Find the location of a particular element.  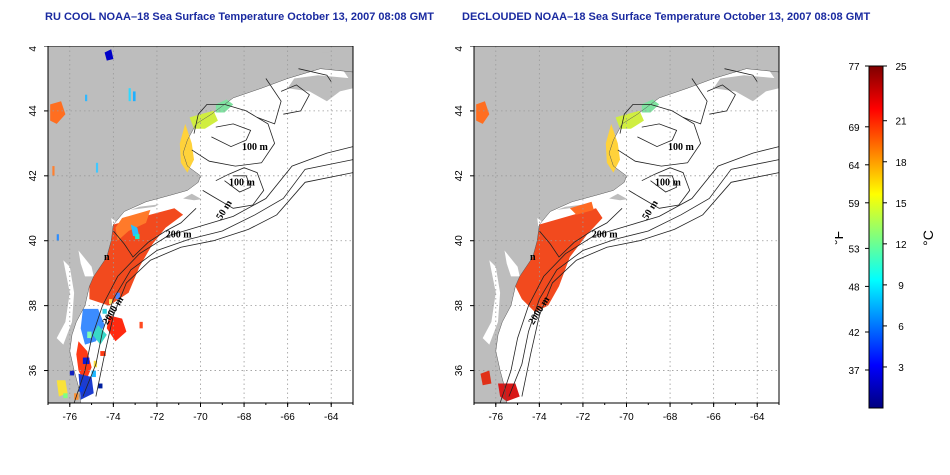

fahrenheit-tick-label: 59 is located at coordinates (854, 204).